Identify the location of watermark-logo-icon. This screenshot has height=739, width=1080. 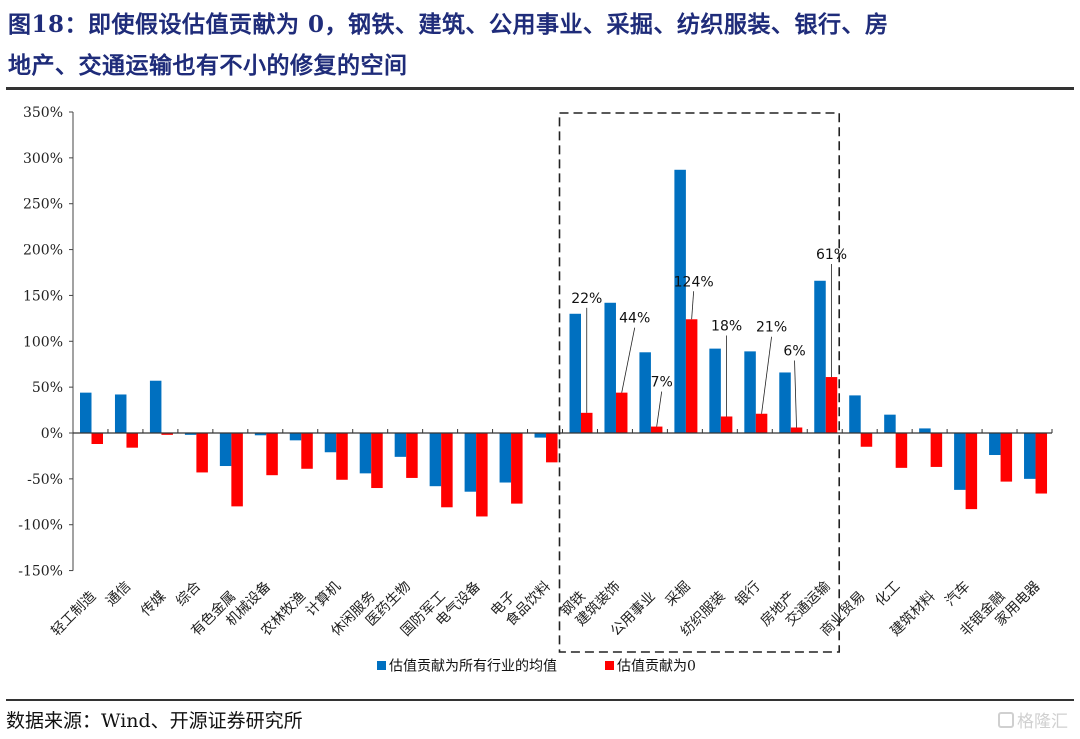
(1006, 719).